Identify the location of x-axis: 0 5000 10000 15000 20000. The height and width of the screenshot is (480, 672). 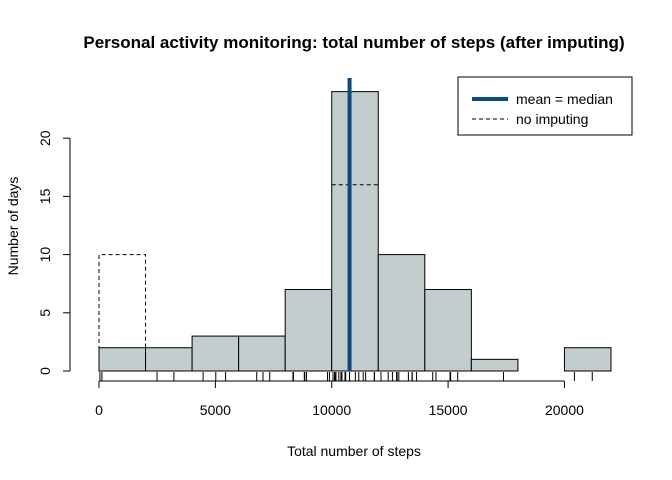
(339, 399).